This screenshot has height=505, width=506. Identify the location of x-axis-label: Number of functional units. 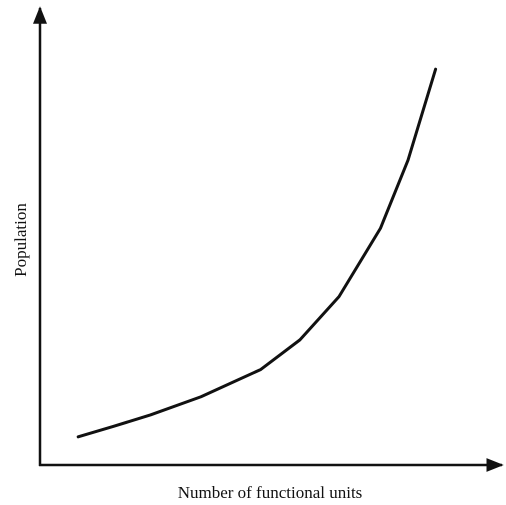
(270, 492).